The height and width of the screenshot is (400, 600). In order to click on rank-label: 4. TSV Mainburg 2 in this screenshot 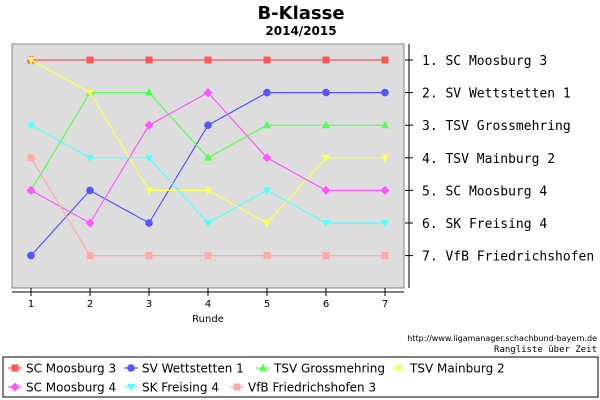, I will do `click(488, 159)`.